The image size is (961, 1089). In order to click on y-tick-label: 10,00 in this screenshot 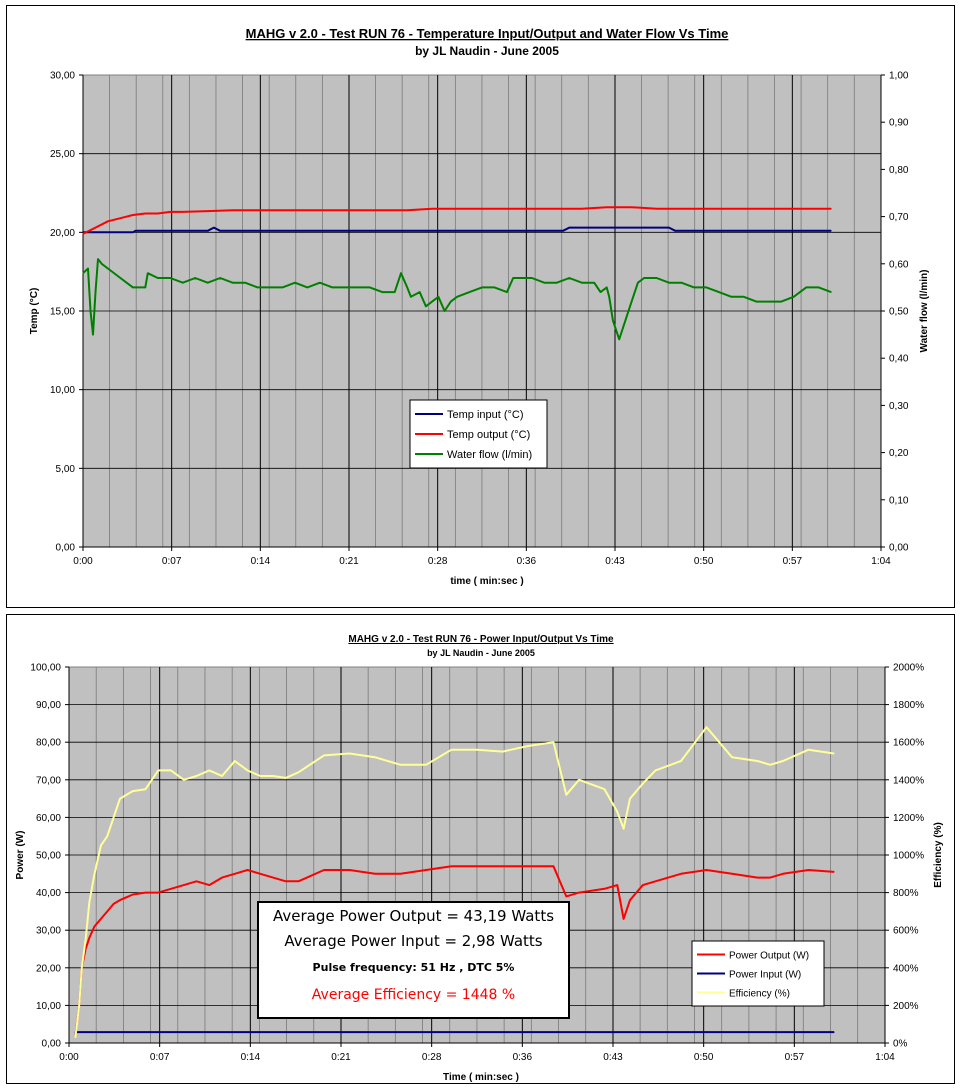, I will do `click(48, 1006)`.